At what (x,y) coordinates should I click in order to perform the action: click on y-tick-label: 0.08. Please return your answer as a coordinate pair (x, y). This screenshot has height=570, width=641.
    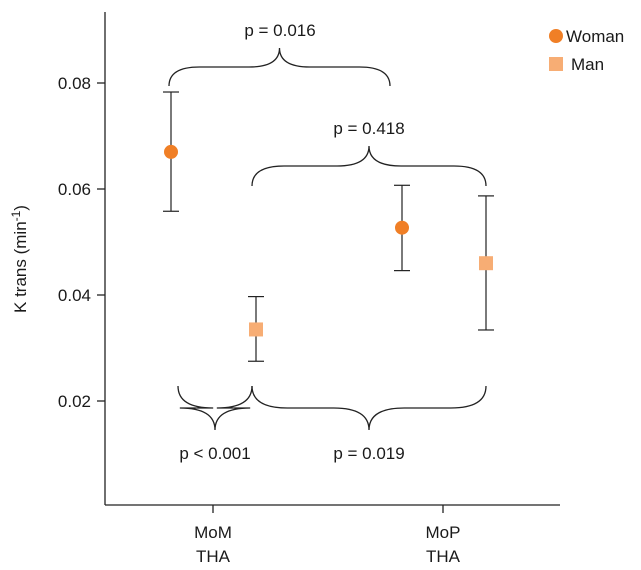
    Looking at the image, I should click on (74, 83).